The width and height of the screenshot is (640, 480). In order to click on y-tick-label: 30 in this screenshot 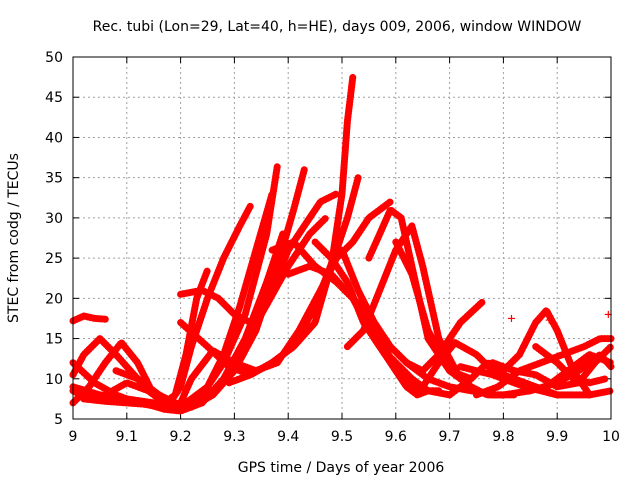, I will do `click(54, 219)`.